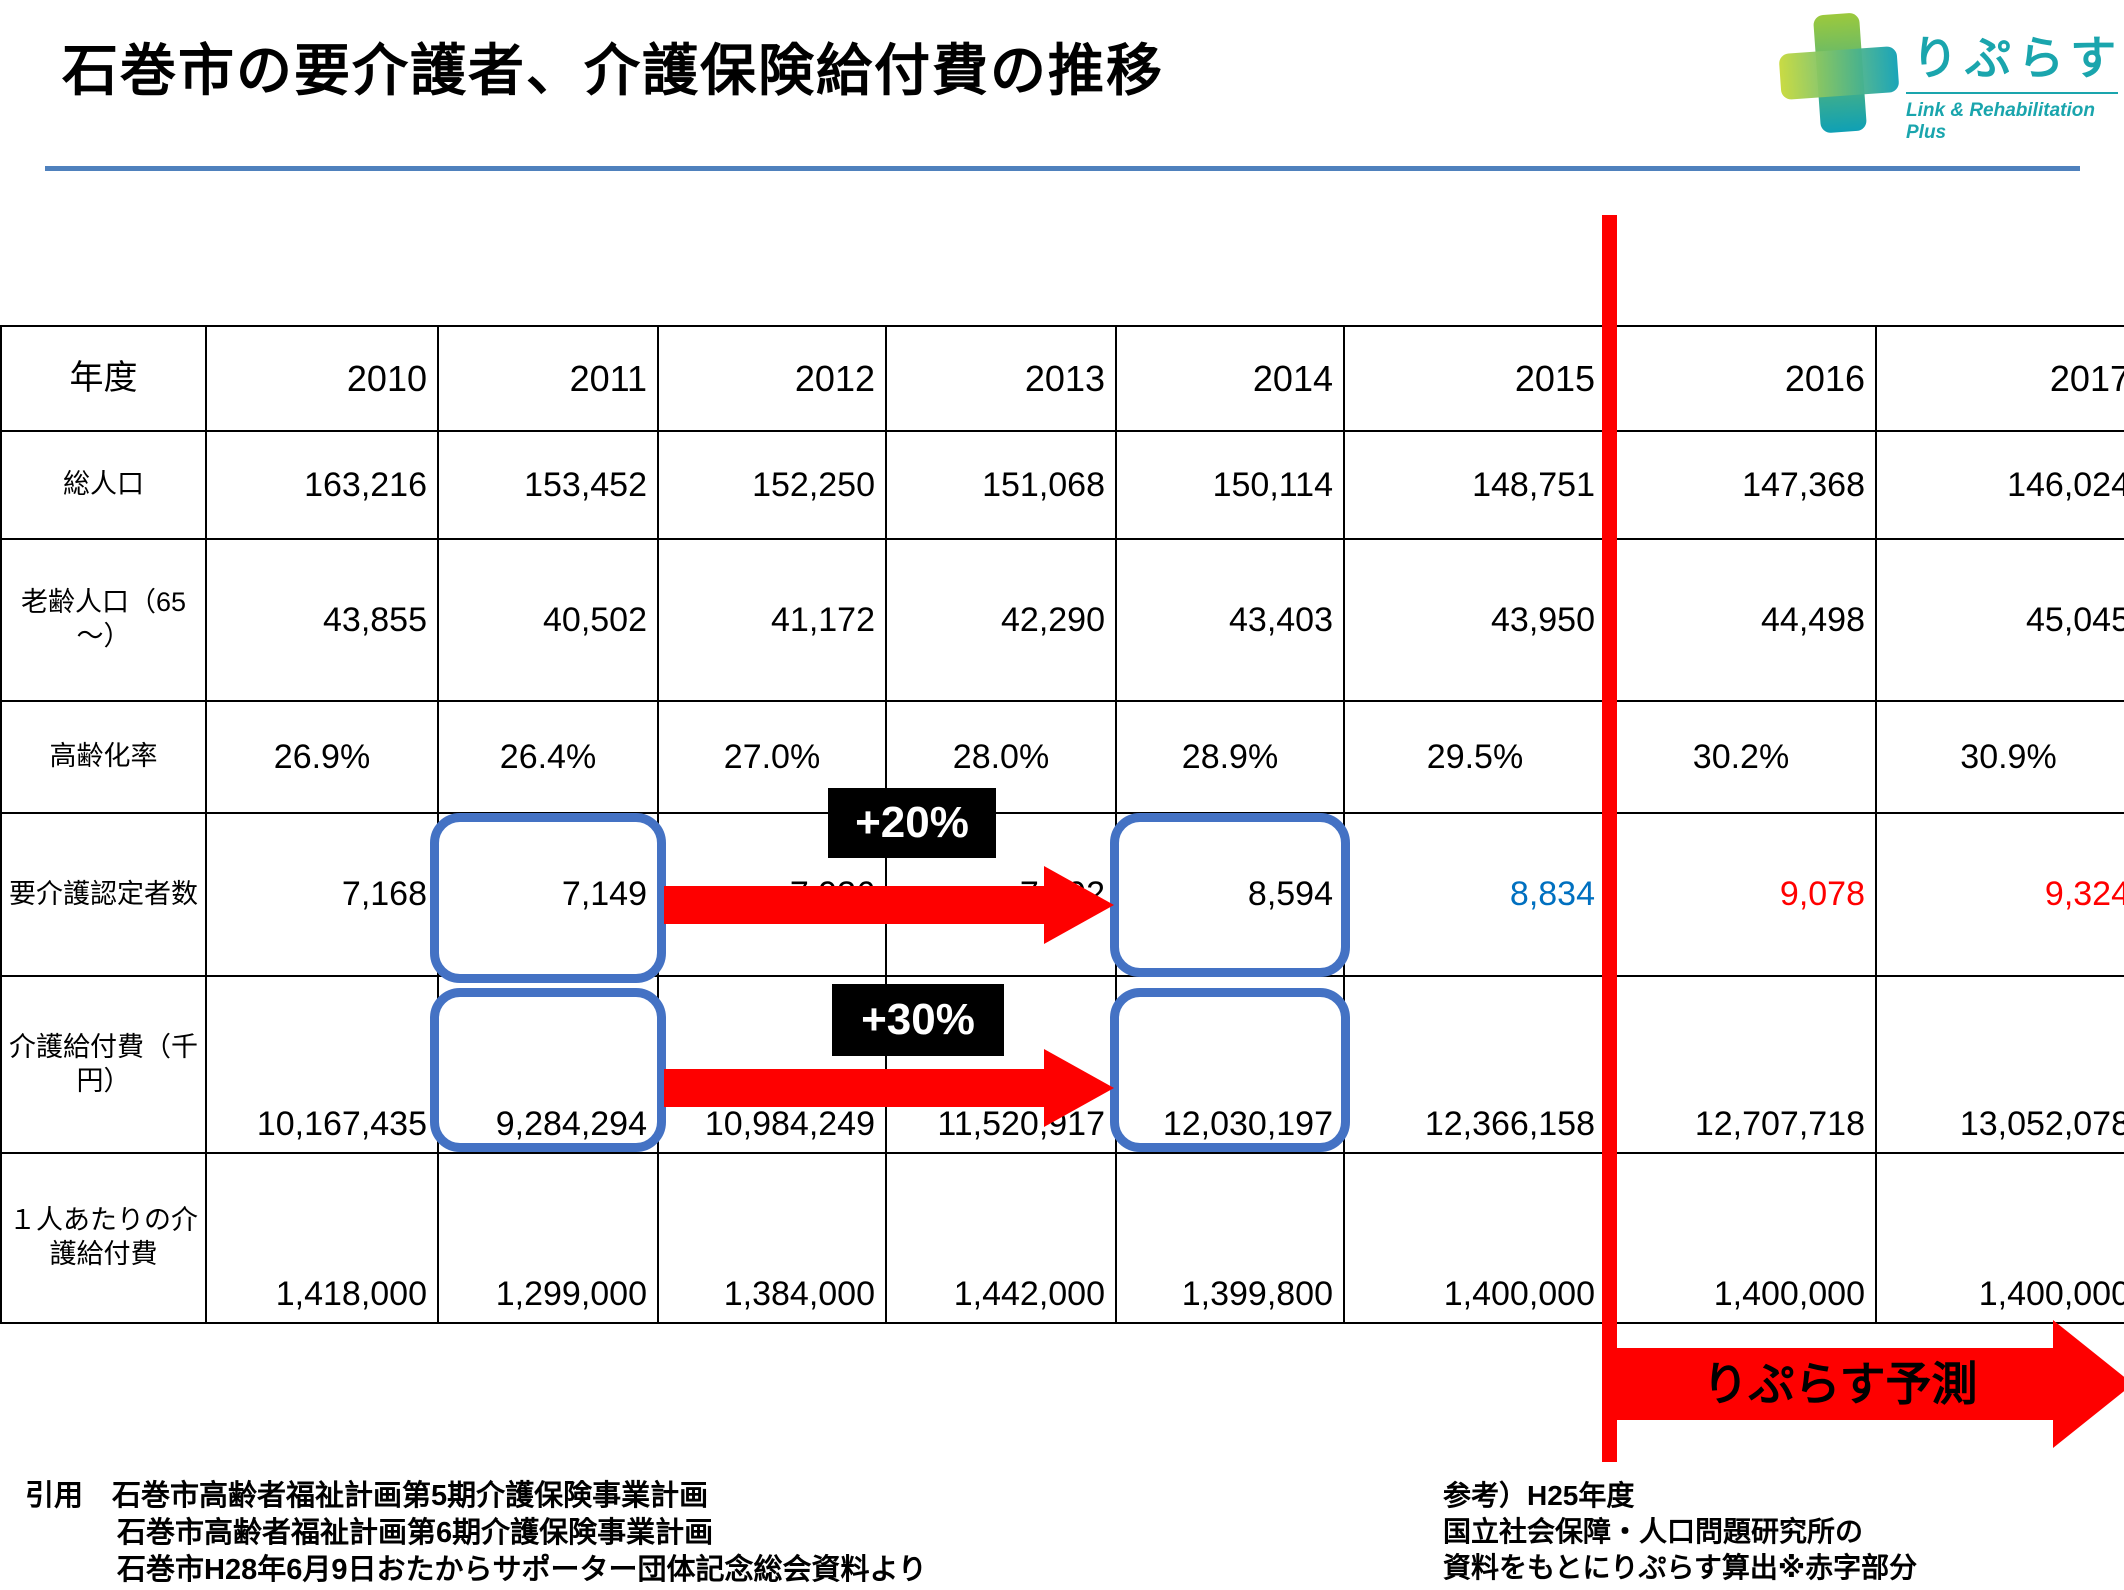 The height and width of the screenshot is (1590, 2124). I want to click on table-cell: 146,024, so click(1999, 485).